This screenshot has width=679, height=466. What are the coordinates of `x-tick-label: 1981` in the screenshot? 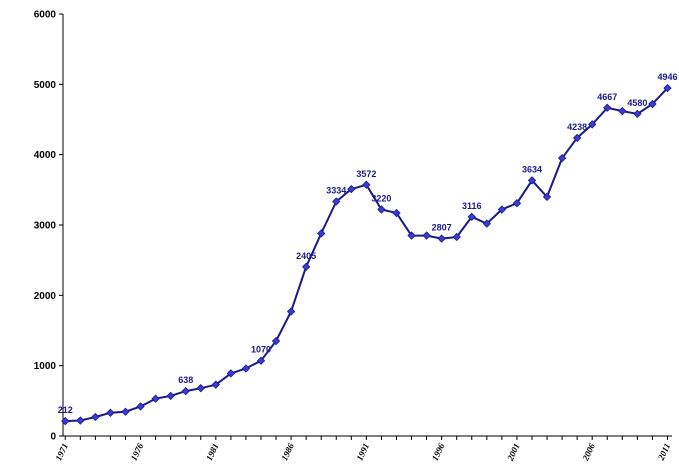 It's located at (212, 452).